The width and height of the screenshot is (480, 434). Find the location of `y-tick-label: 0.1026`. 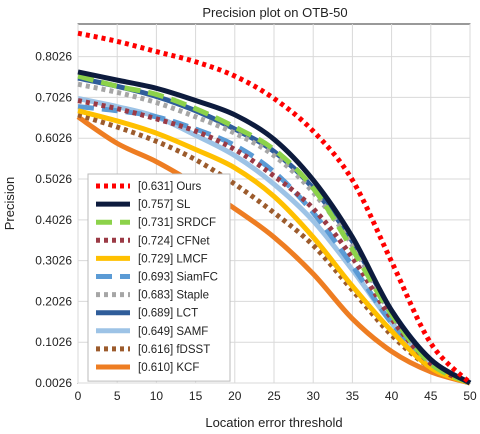

y-tick-label: 0.1026 is located at coordinates (53, 342).